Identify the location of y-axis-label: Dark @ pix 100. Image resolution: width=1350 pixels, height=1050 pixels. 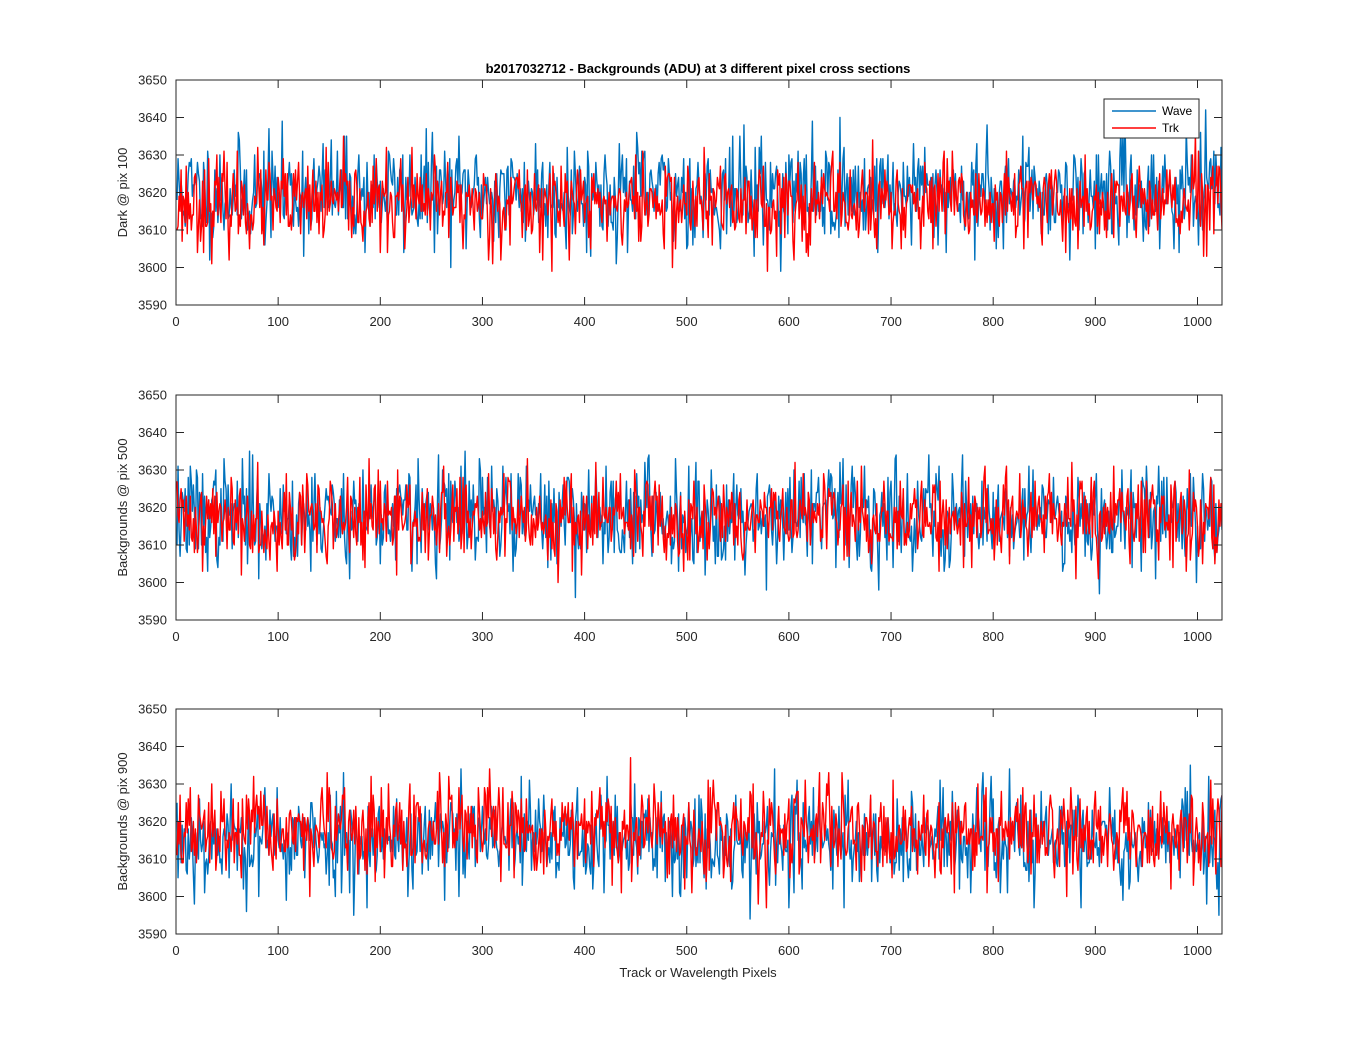
(122, 193).